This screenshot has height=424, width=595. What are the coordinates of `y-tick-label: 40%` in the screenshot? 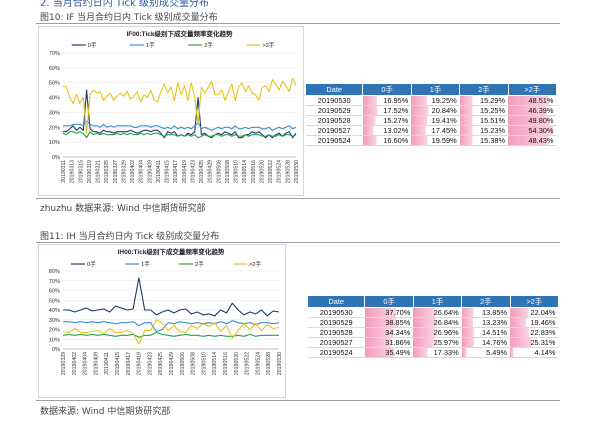 It's located at (54, 311).